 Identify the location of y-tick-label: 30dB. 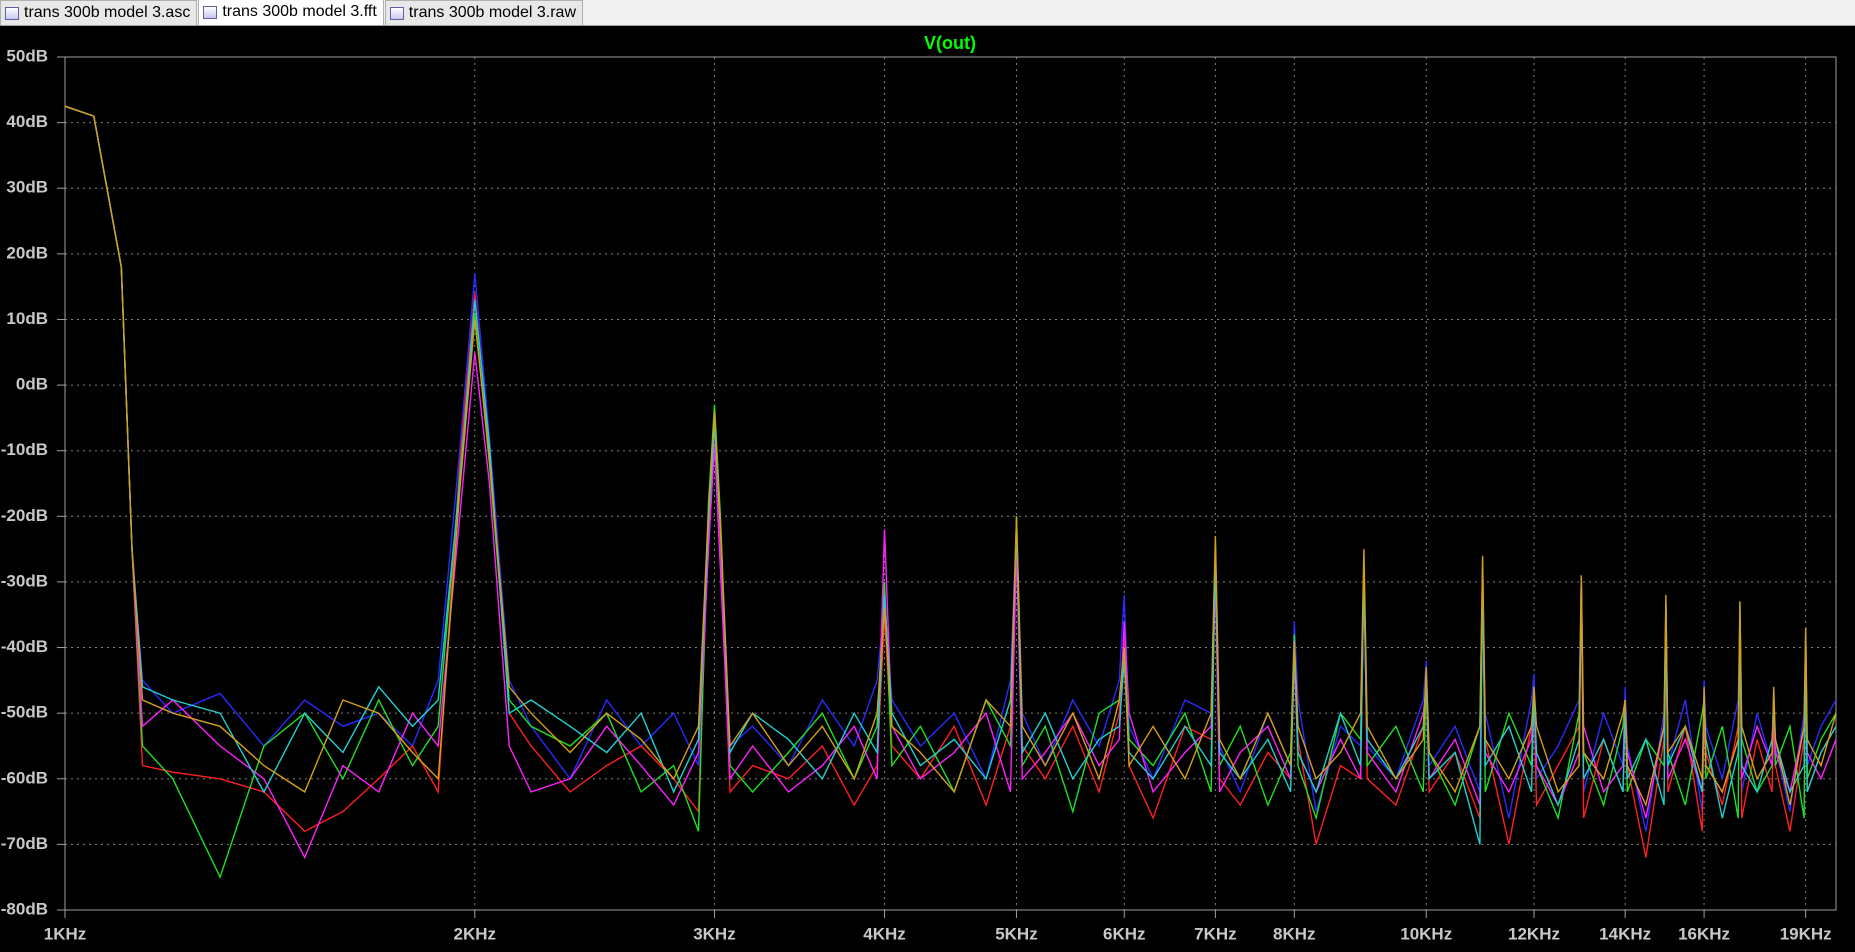
(27, 187).